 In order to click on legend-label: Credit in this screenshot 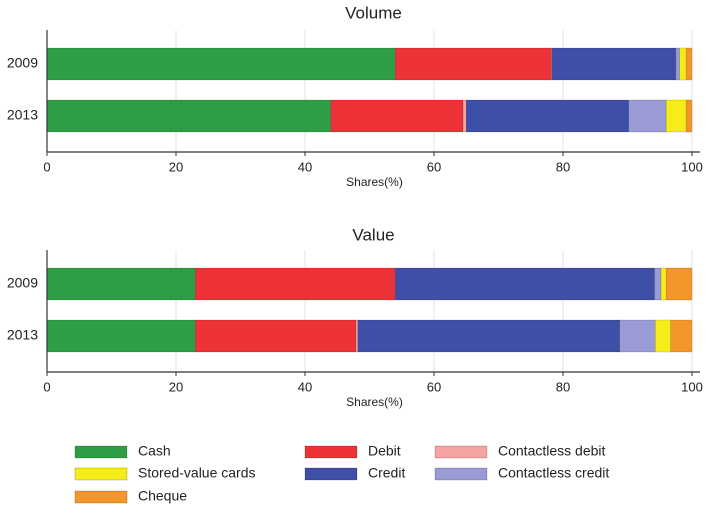, I will do `click(386, 473)`.